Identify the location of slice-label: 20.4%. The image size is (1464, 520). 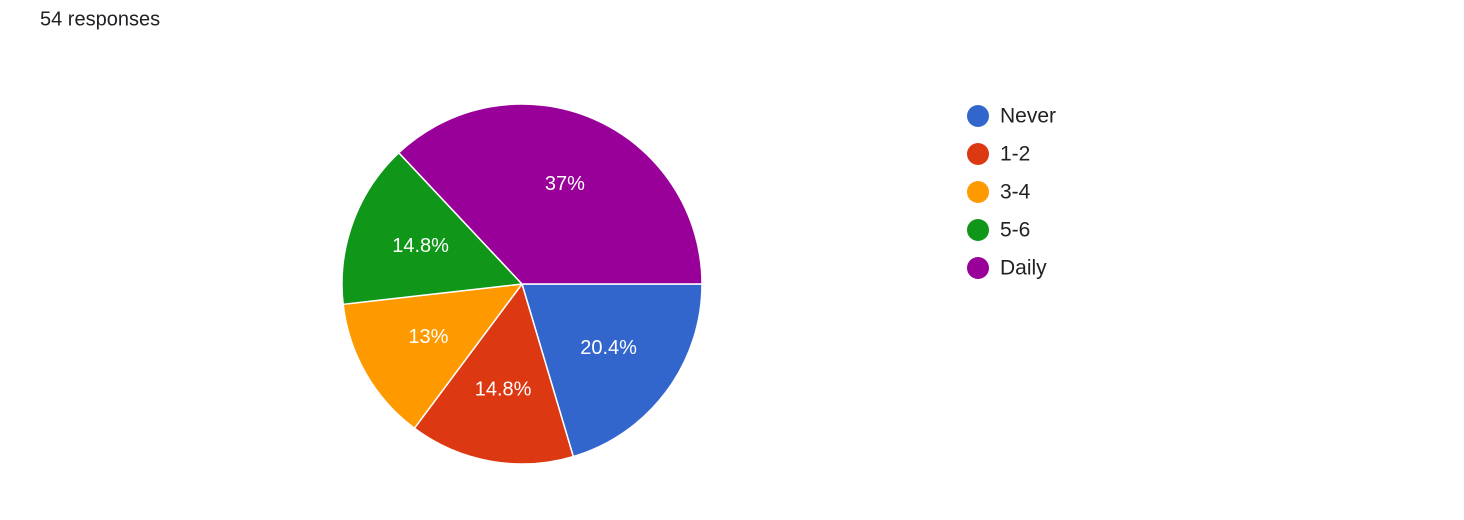
(608, 348).